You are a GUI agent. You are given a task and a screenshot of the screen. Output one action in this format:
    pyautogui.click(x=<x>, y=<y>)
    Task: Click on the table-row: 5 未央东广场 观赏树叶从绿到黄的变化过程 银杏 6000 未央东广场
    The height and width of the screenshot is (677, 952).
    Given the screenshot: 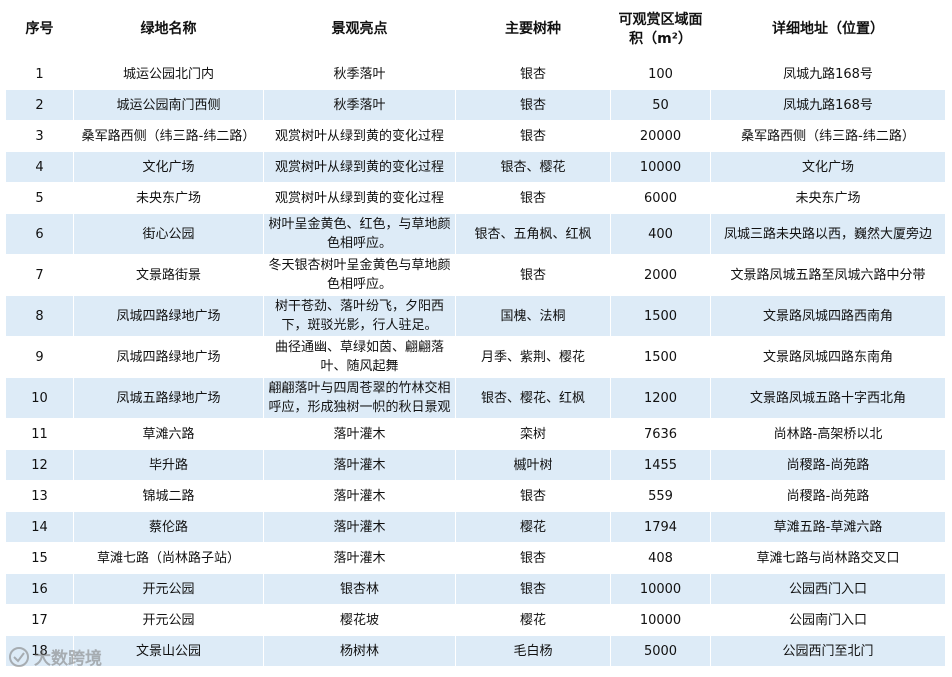 What is the action you would take?
    pyautogui.click(x=475, y=198)
    